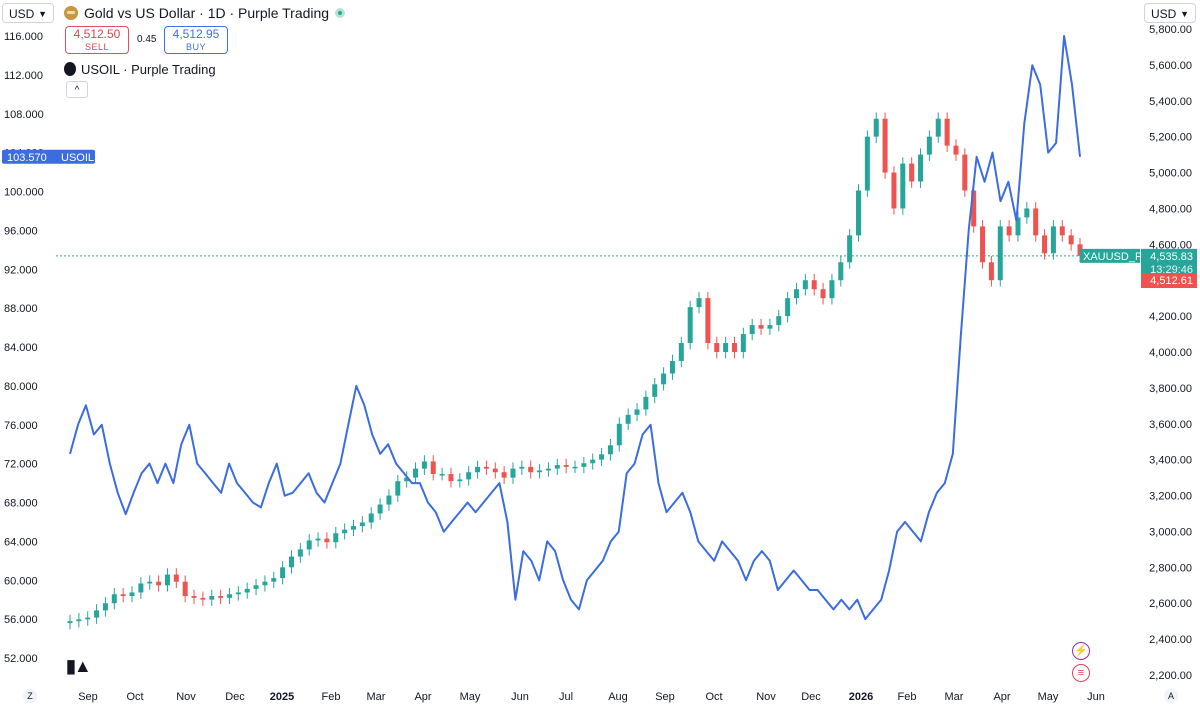 This screenshot has width=1200, height=705. What do you see at coordinates (23, 76) in the screenshot?
I see `left-axis-tick: 112.000` at bounding box center [23, 76].